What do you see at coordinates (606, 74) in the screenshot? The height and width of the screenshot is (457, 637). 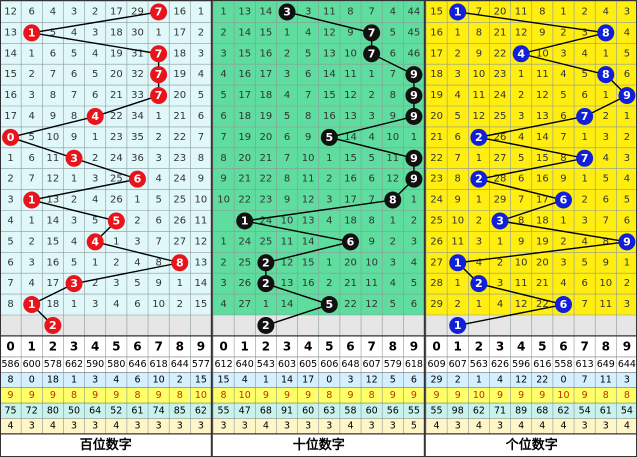 I see `draw-digit: 8` at bounding box center [606, 74].